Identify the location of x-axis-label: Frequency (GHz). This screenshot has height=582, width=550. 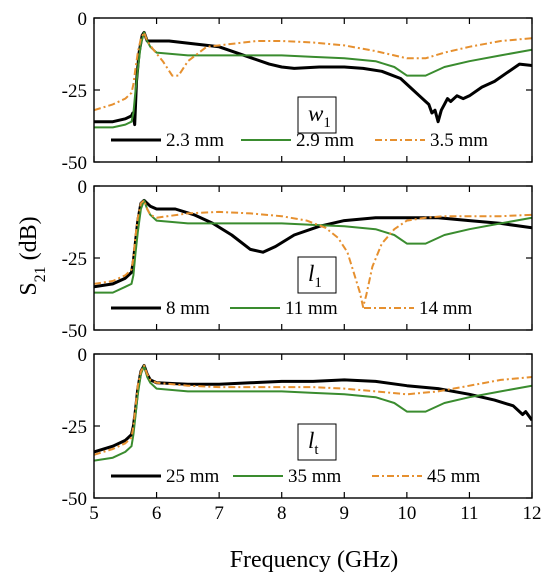
(314, 560).